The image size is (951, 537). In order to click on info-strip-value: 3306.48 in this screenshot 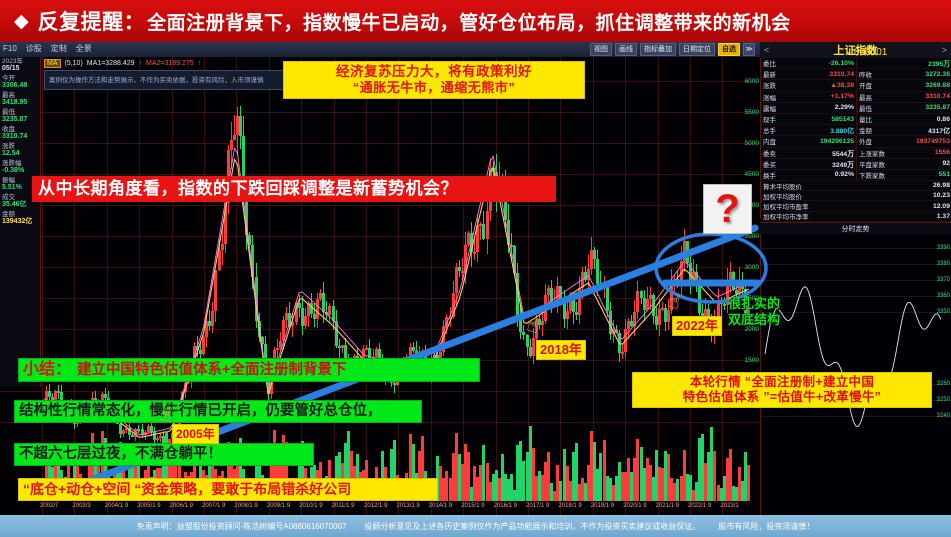, I will do `click(15, 85)`.